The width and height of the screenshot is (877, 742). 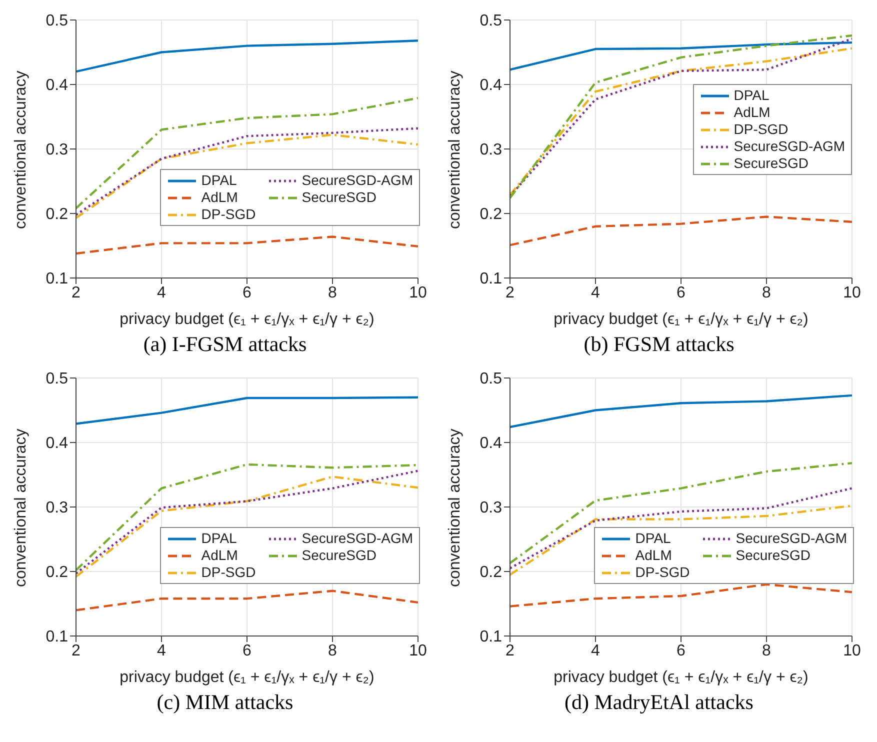 I want to click on text: (d) MadryEtAl attacks, so click(x=659, y=703).